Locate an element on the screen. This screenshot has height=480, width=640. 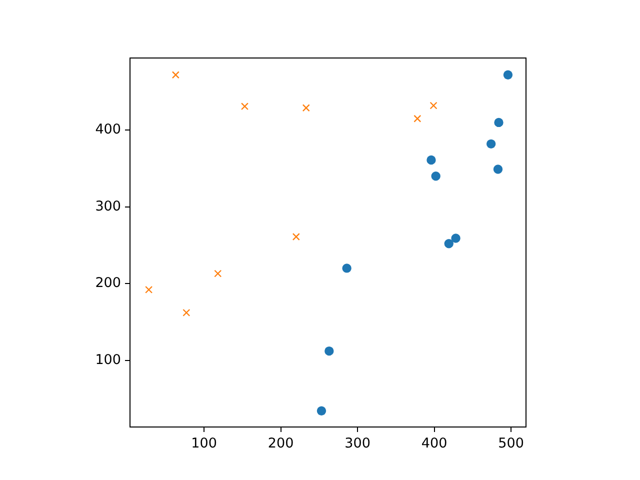
x-tick-label: 300 is located at coordinates (357, 444).